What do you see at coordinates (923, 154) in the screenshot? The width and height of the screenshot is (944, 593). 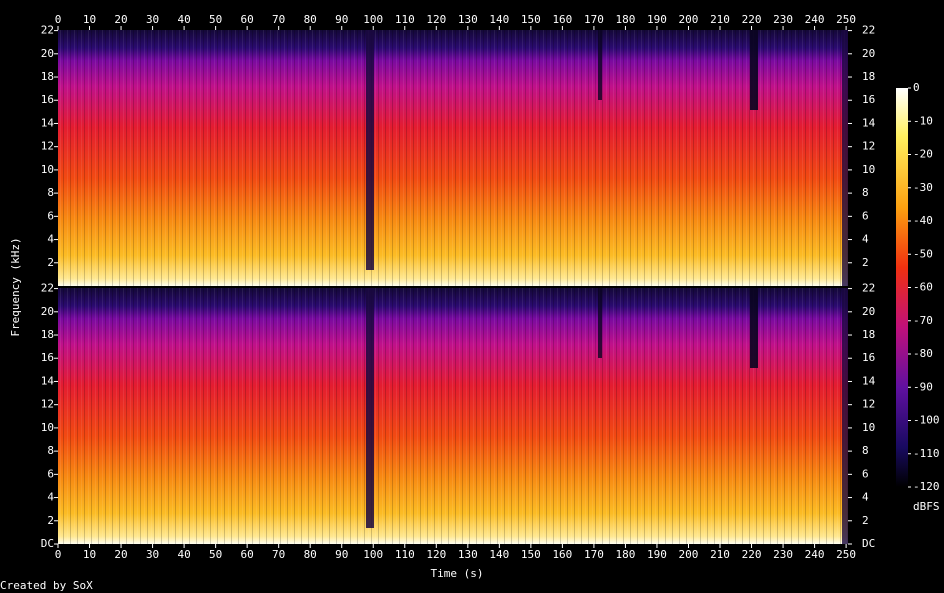 I see `colorbar-tick-label: -20` at bounding box center [923, 154].